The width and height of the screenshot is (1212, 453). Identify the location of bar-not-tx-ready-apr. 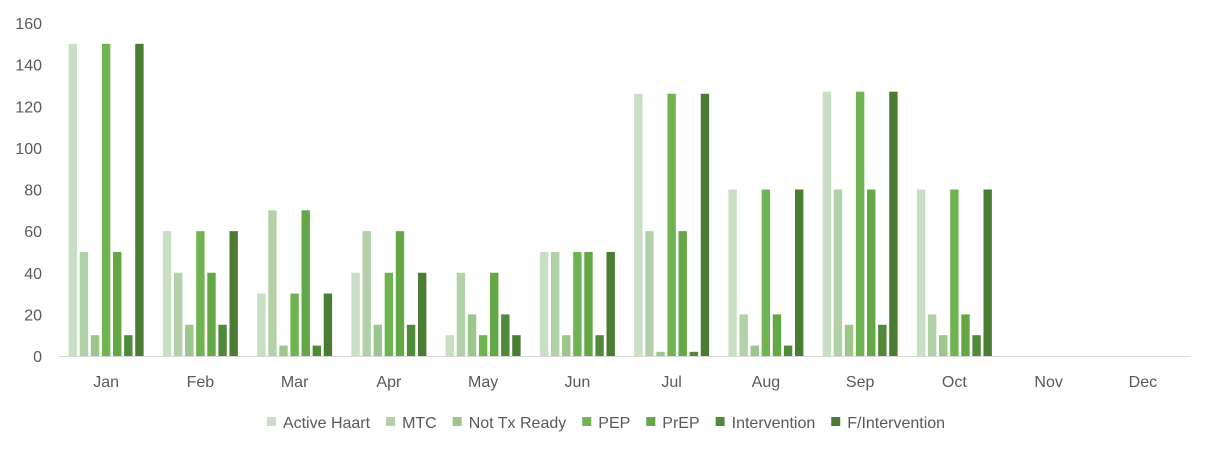
(377, 340).